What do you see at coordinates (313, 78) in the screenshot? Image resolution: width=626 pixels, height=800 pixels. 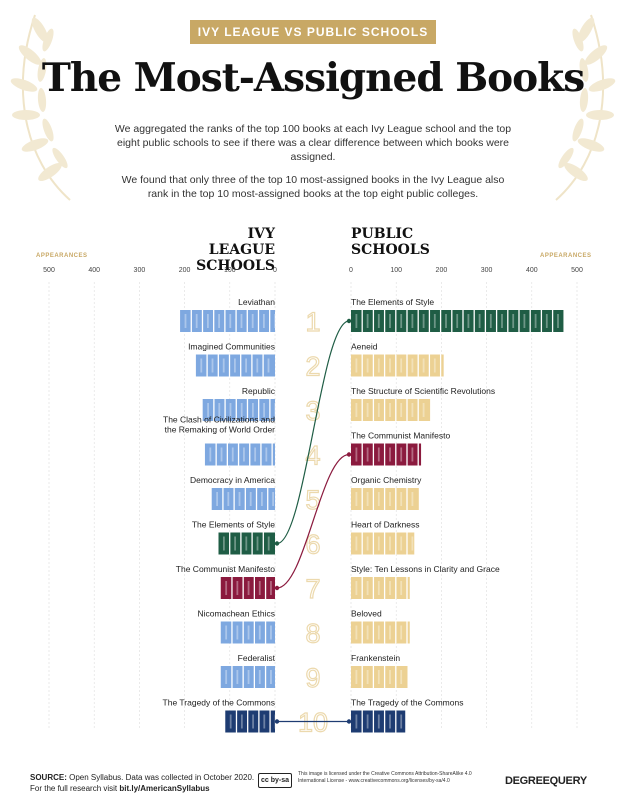 I see `page-title: The Most-Assigned Books` at bounding box center [313, 78].